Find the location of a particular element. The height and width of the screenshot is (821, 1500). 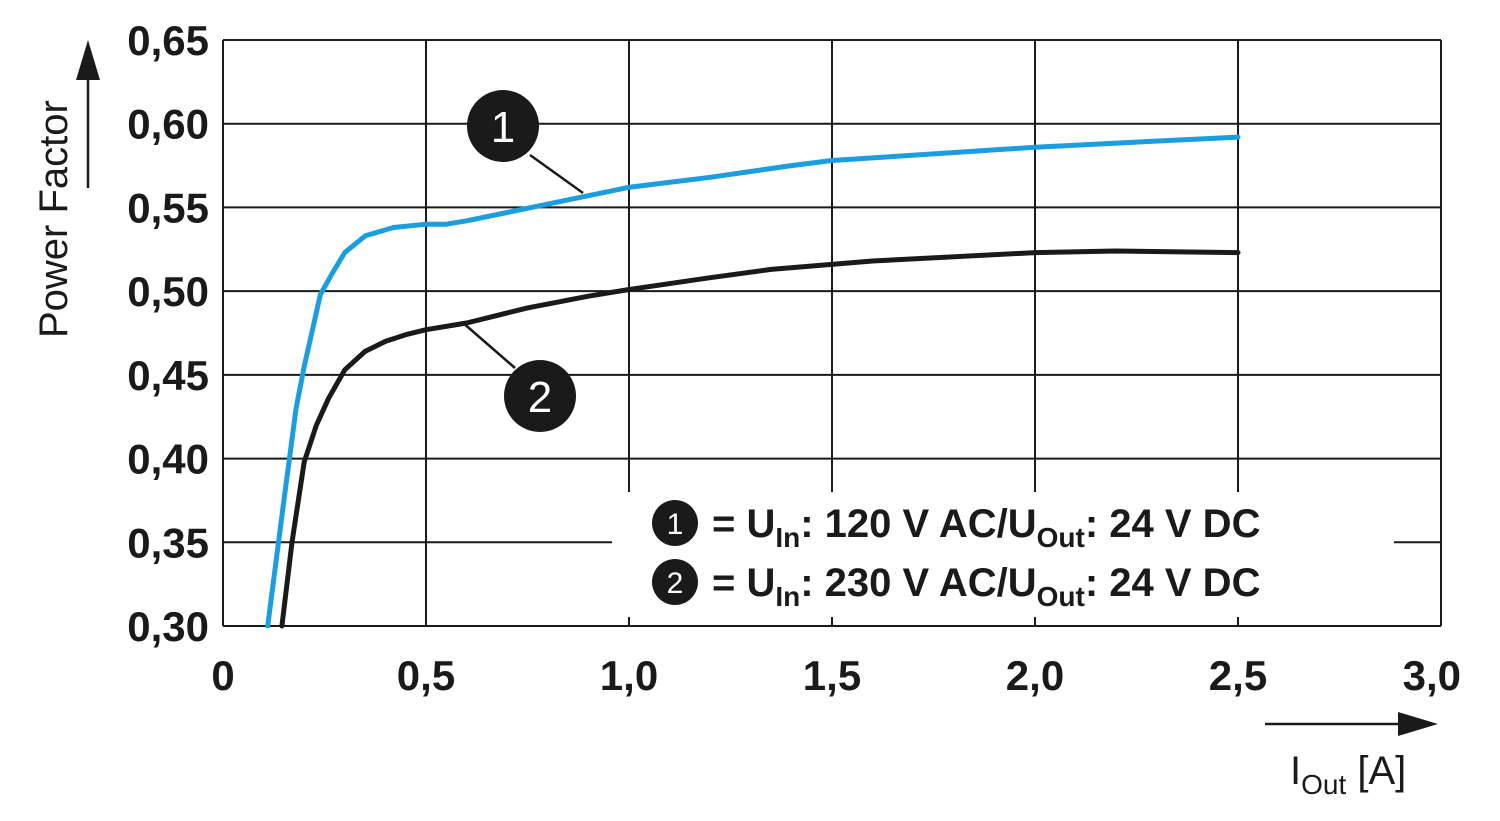

y-tick-label: 0,45 is located at coordinates (168, 375).